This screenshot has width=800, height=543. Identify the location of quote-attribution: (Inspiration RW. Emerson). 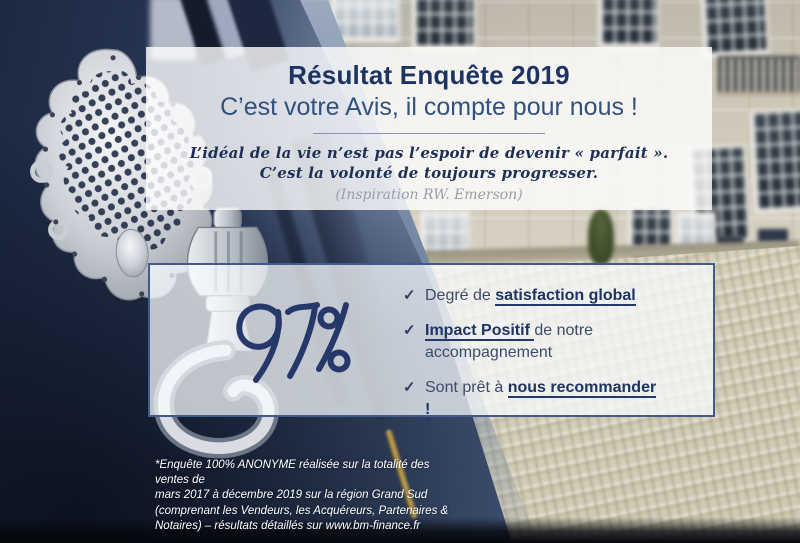
(429, 195).